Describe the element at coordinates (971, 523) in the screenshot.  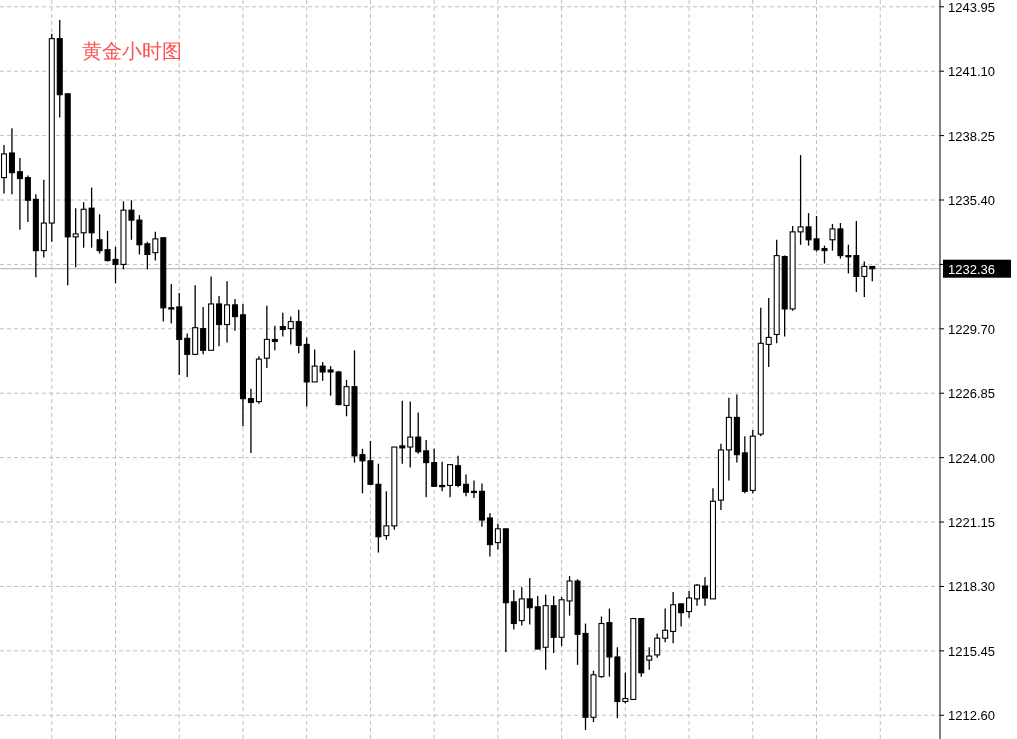
I see `y-tick-label: 1221.15` at that location.